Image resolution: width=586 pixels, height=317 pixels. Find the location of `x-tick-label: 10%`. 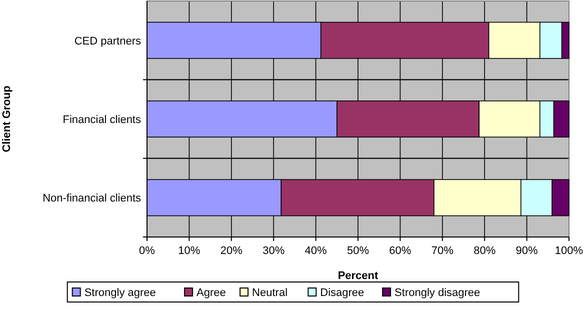

x-tick-label: 10% is located at coordinates (189, 251).